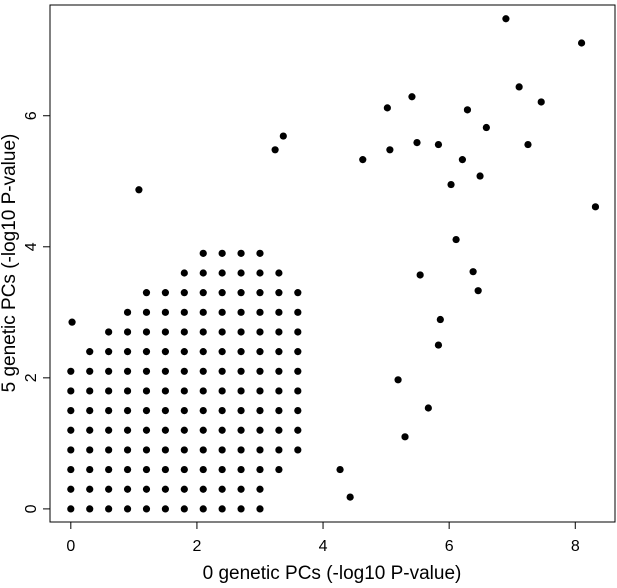  Describe the element at coordinates (575, 546) in the screenshot. I see `x-tick-label: 8` at that location.